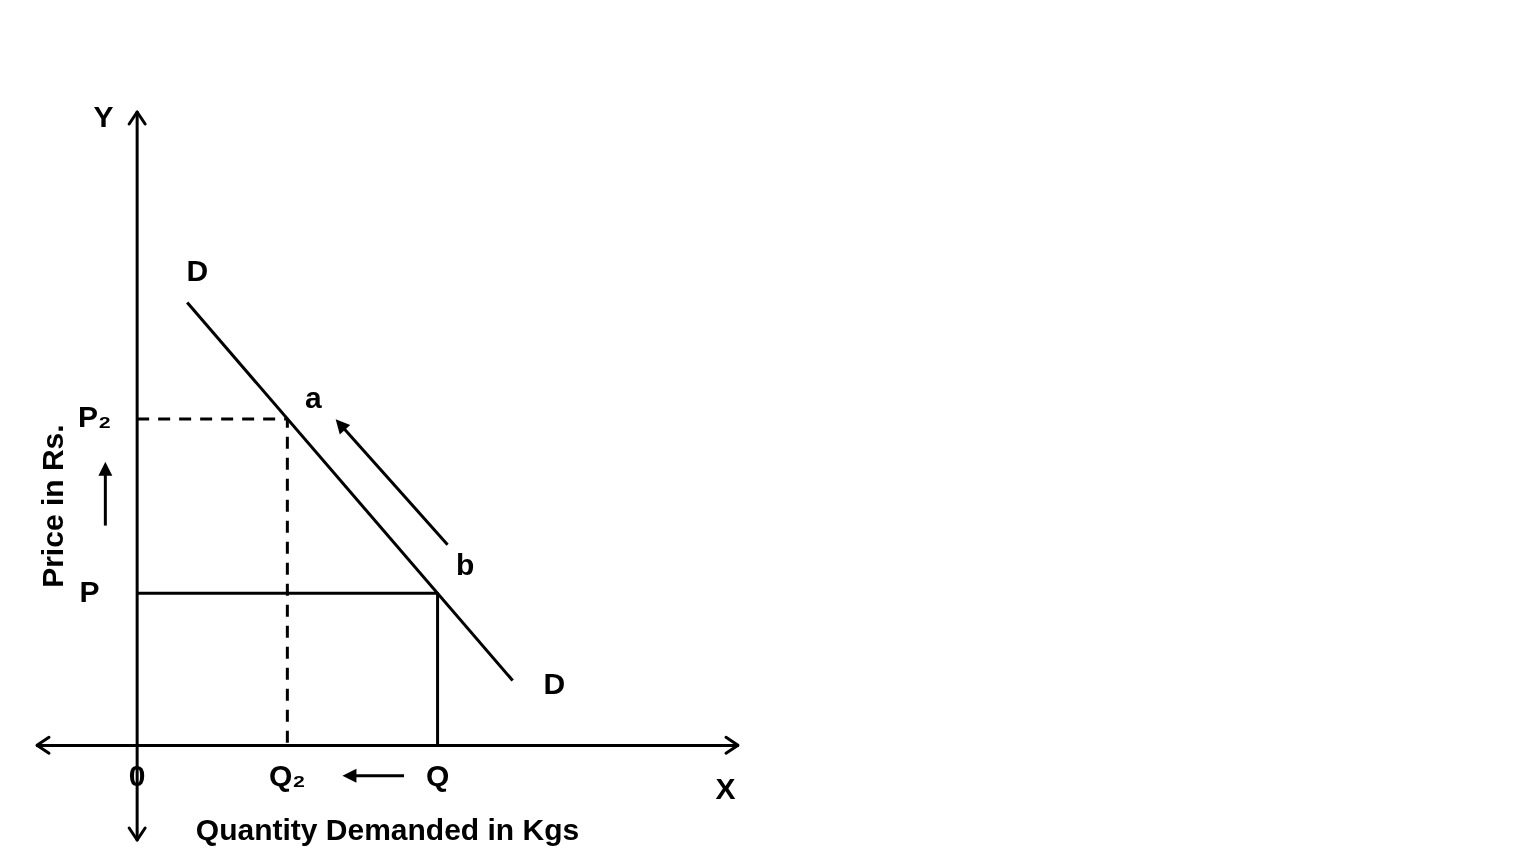 Image resolution: width=1536 pixels, height=864 pixels. What do you see at coordinates (314, 398) in the screenshot?
I see `annotation: a` at bounding box center [314, 398].